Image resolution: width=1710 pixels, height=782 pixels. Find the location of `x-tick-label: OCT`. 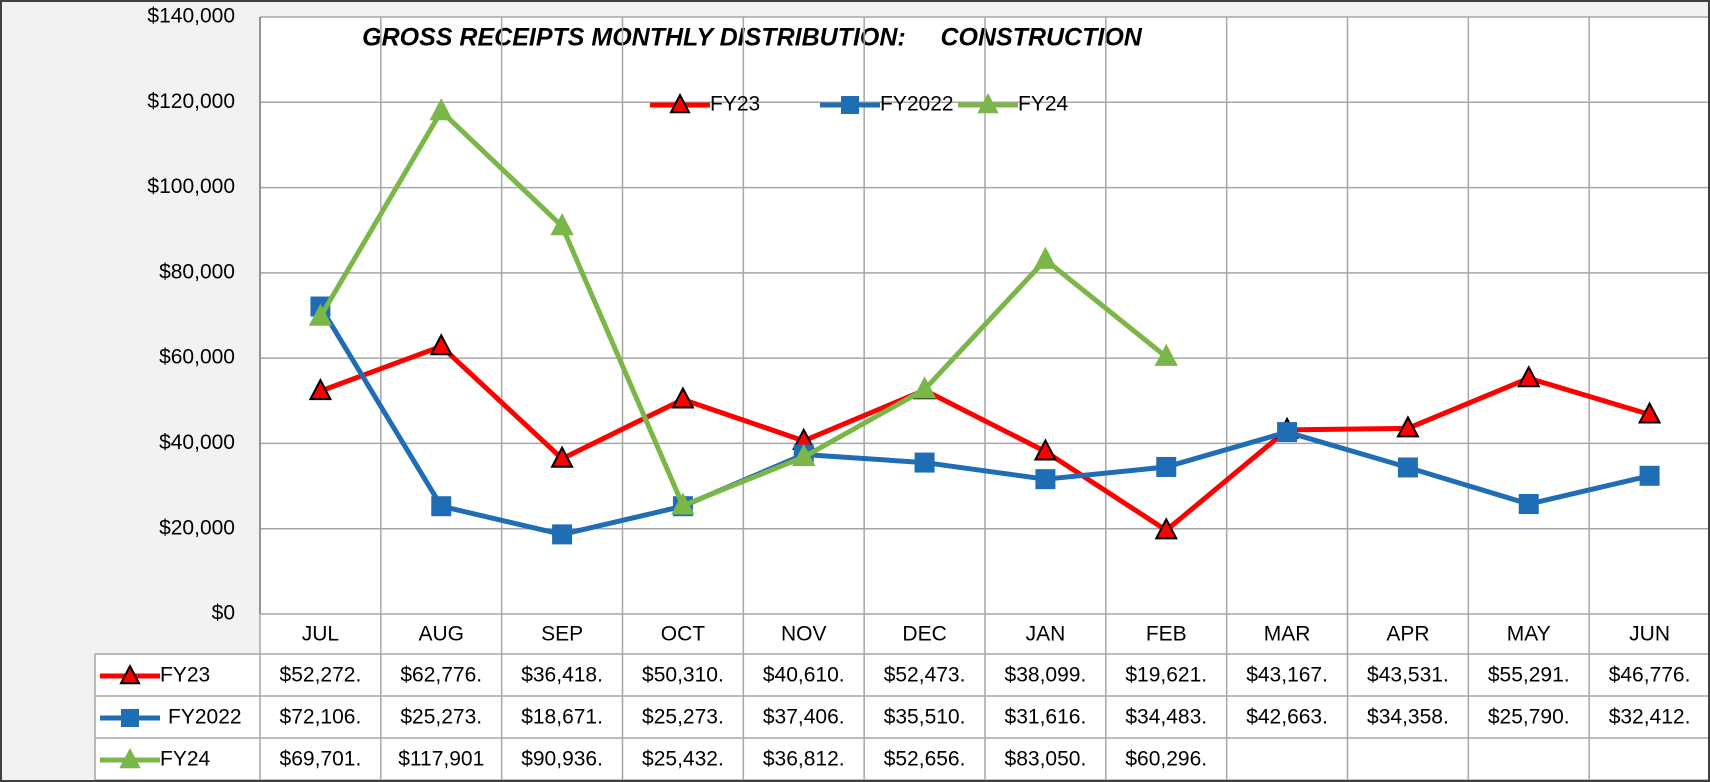

x-tick-label: OCT is located at coordinates (683, 634).